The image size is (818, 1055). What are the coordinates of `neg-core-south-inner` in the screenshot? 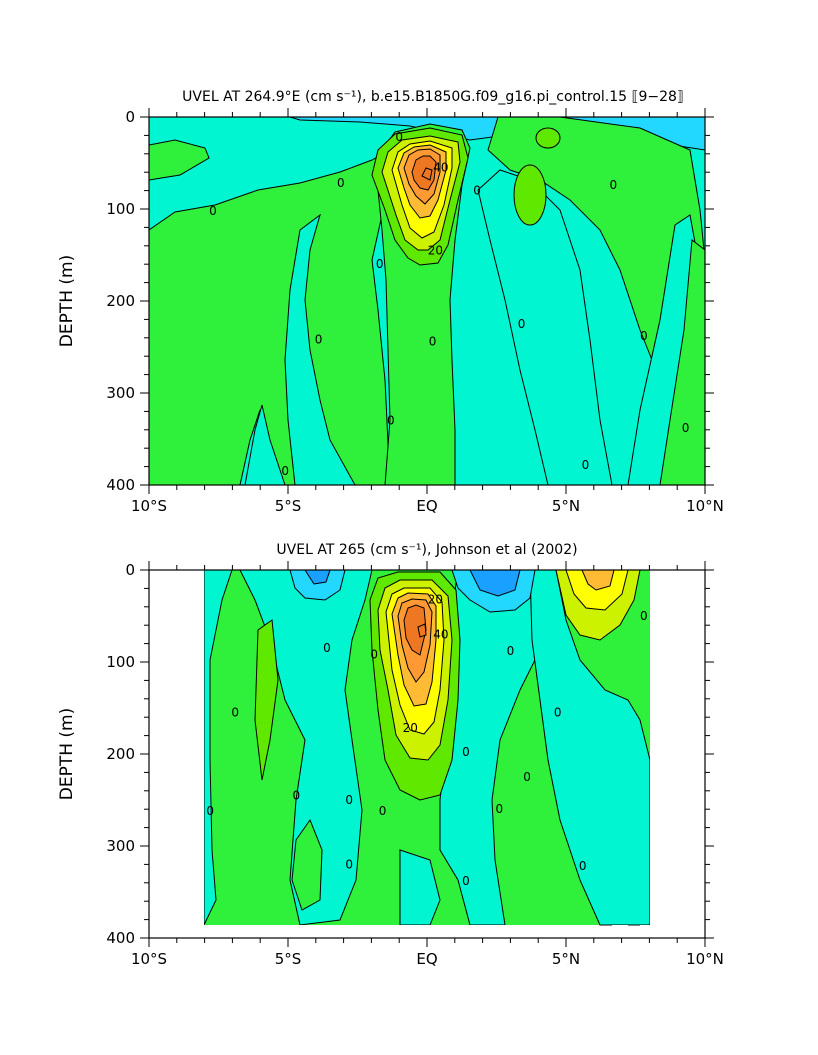 It's located at (317, 577).